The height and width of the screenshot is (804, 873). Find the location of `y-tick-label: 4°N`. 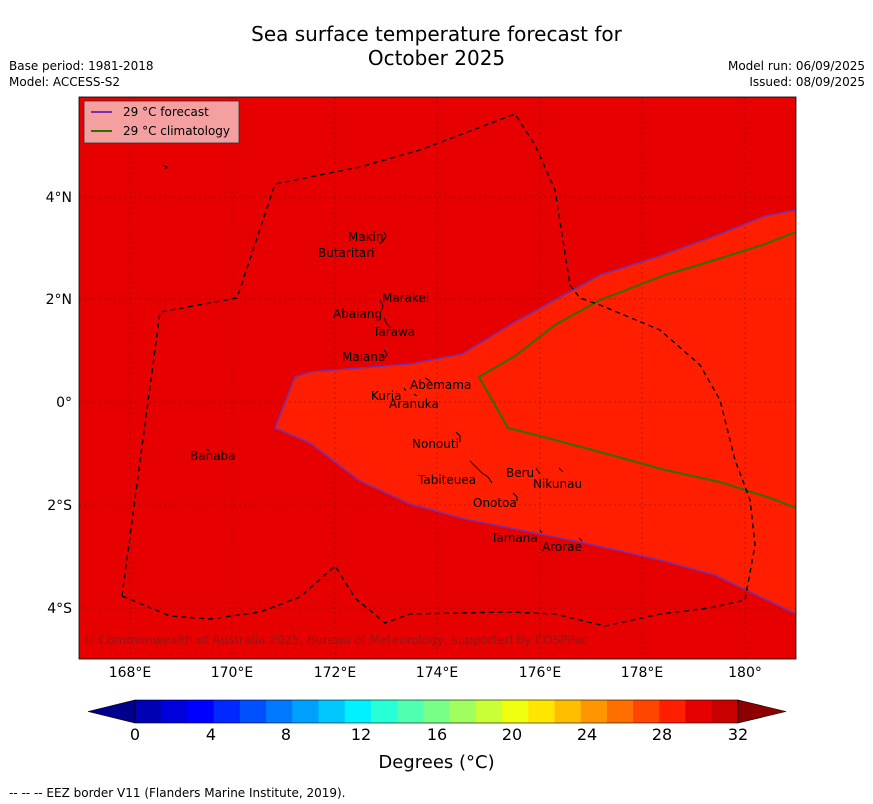

y-tick-label: 4°N is located at coordinates (59, 198).